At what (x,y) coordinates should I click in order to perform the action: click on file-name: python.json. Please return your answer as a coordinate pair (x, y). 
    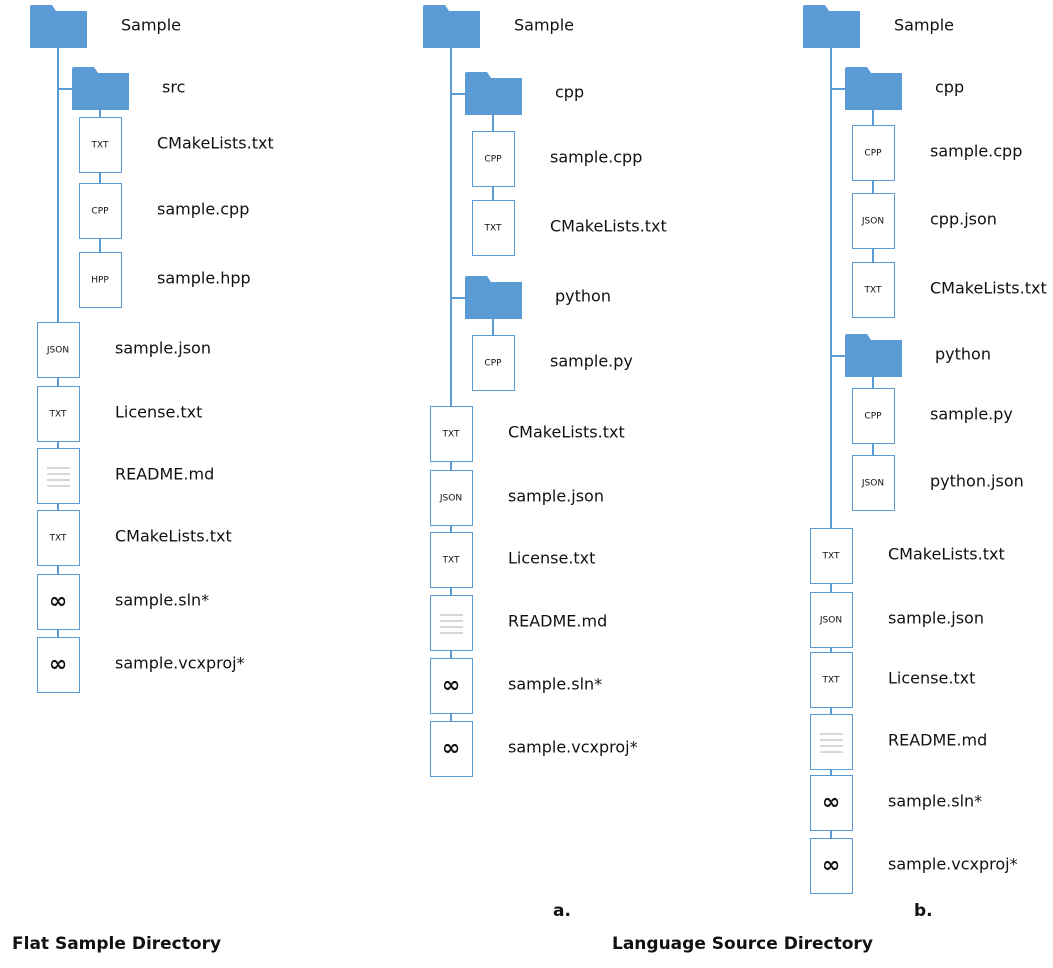
    Looking at the image, I should click on (977, 481).